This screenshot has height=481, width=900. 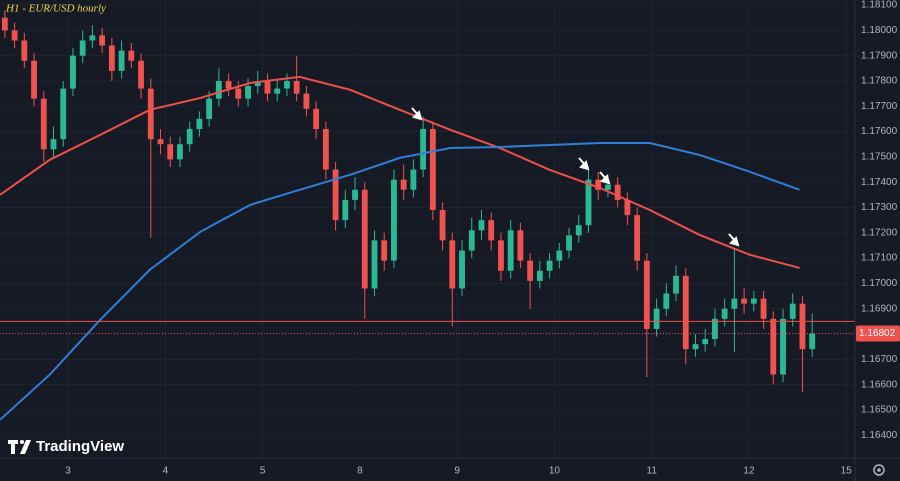 I want to click on x-tick-label: 11, so click(x=652, y=471).